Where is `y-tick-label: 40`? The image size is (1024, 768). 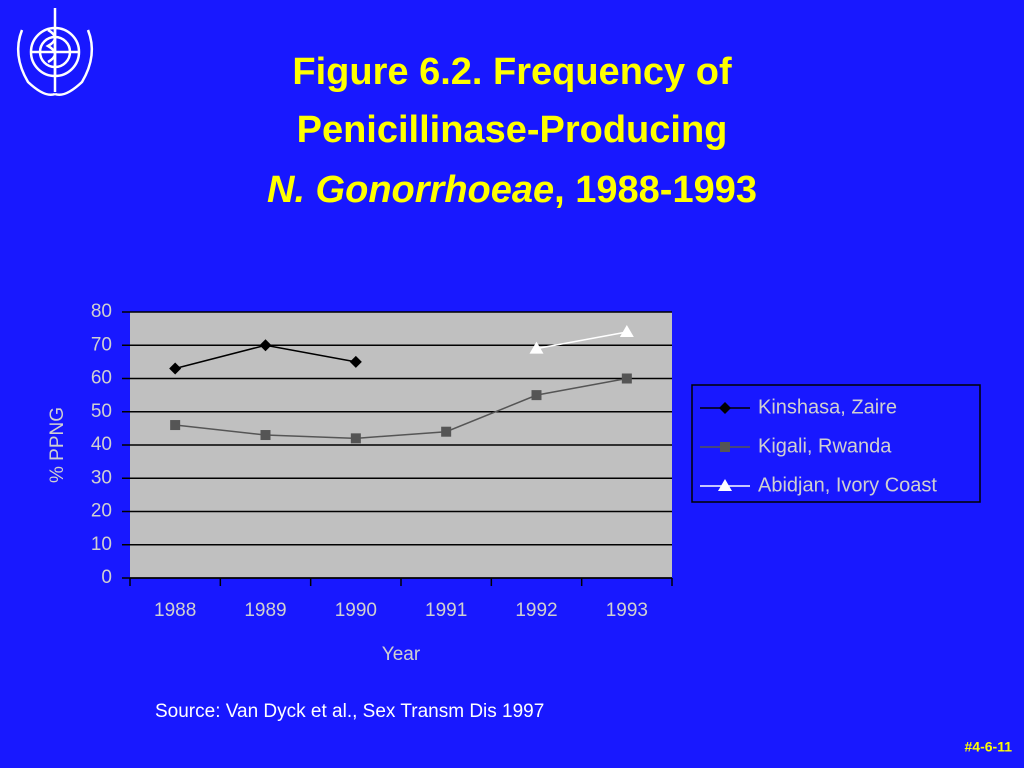
y-tick-label: 40 is located at coordinates (101, 444).